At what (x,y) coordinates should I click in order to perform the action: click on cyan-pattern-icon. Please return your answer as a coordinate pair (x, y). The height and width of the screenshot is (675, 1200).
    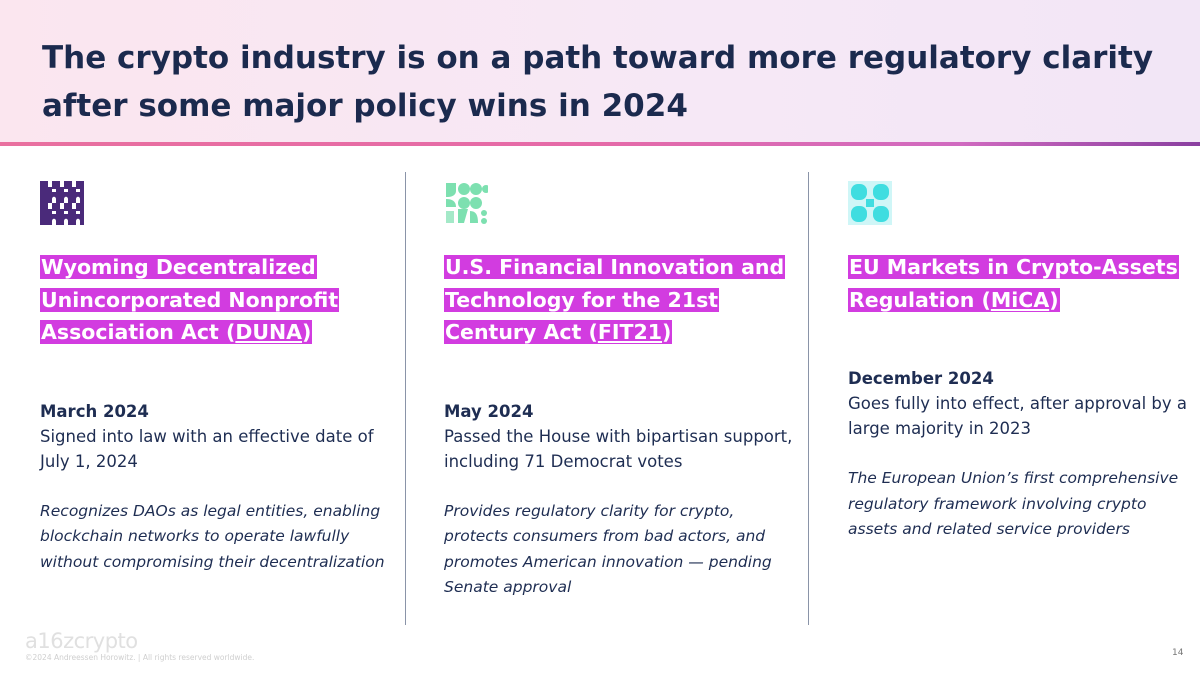
    Looking at the image, I should click on (870, 203).